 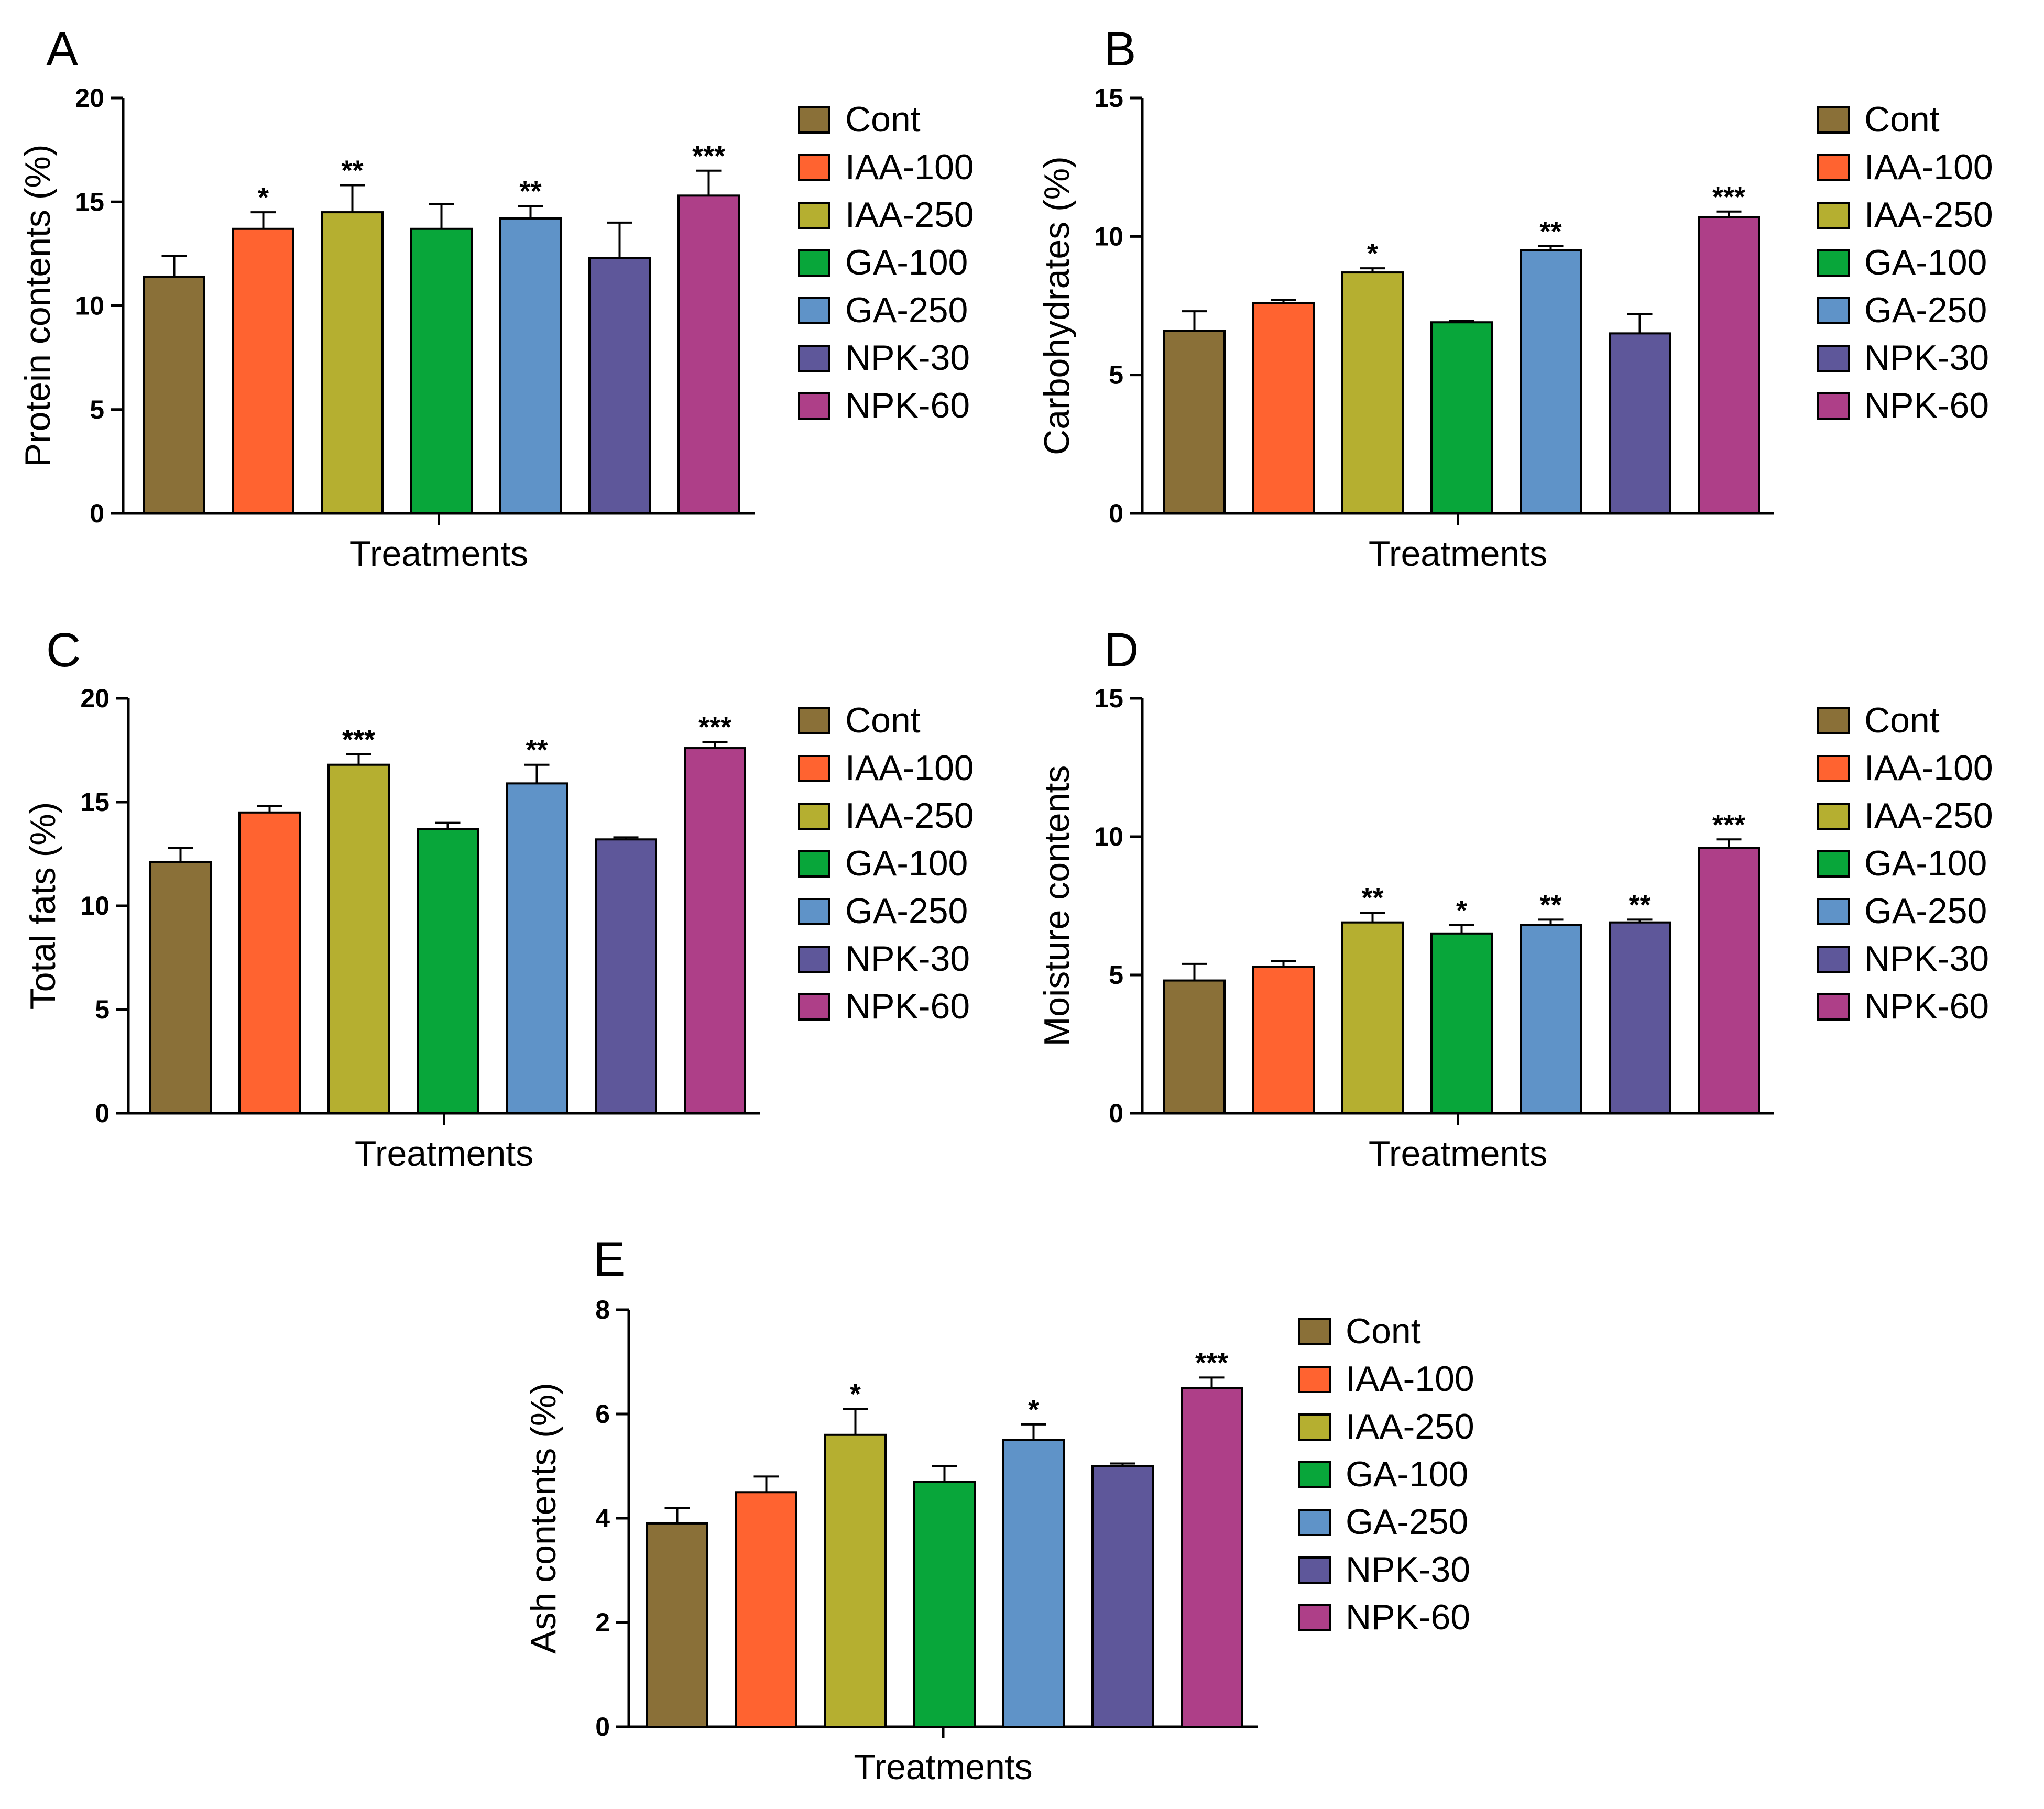 I want to click on panel-letter: E, so click(x=609, y=1259).